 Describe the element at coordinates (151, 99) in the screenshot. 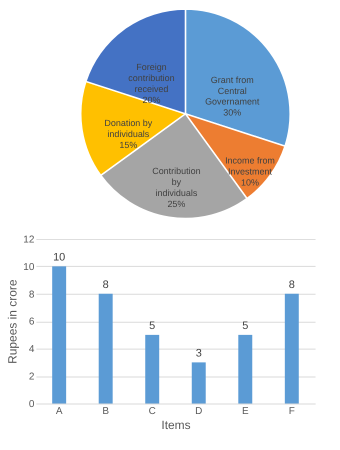

I see `data-label: 20%` at that location.